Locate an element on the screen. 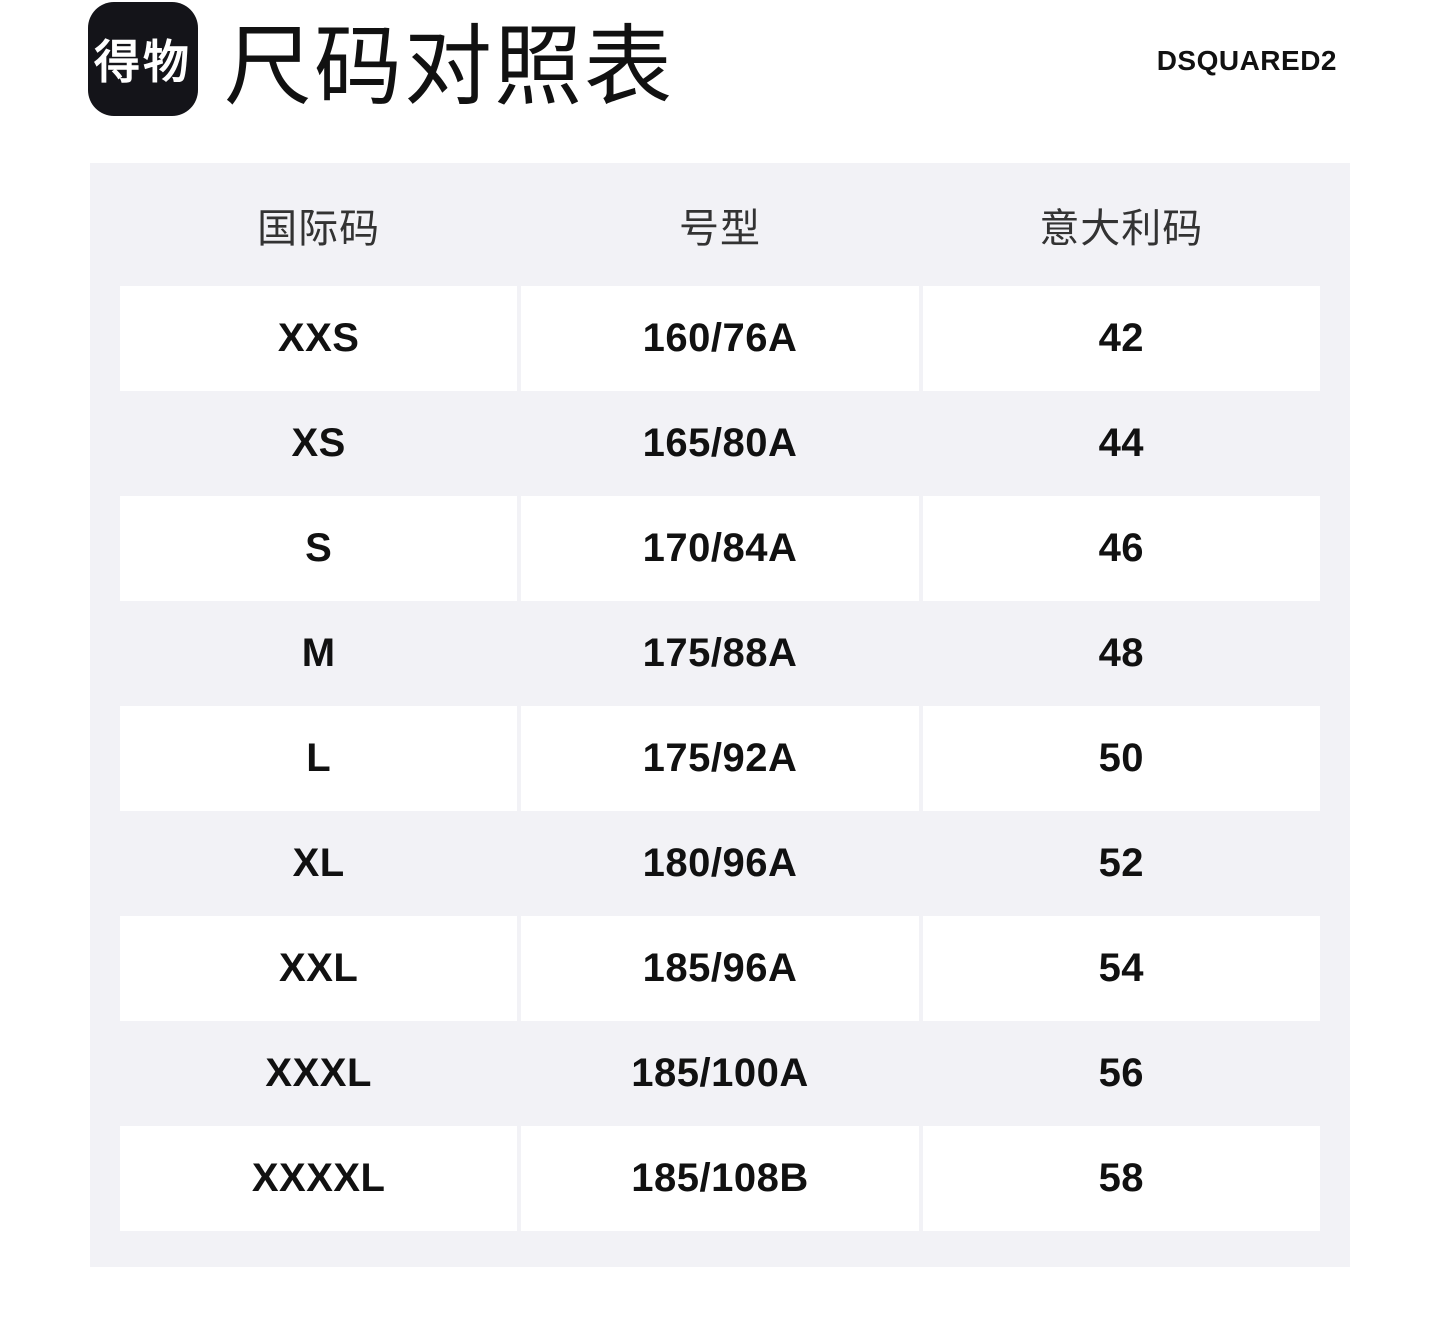  cell-model: 170/84A is located at coordinates (720, 548).